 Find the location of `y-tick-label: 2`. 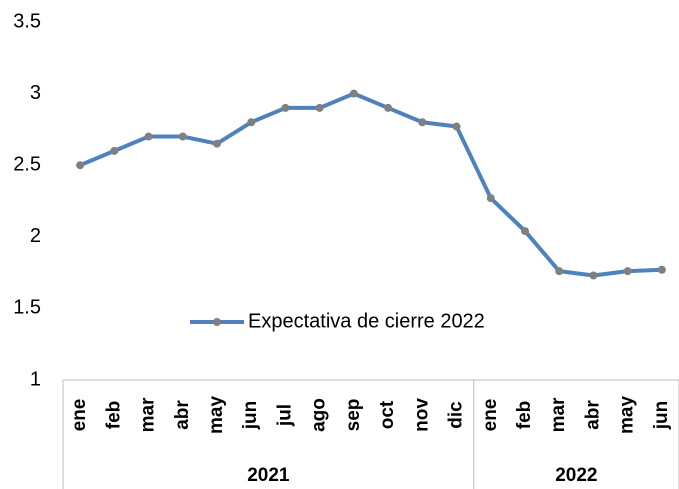

y-tick-label: 2 is located at coordinates (35, 236).